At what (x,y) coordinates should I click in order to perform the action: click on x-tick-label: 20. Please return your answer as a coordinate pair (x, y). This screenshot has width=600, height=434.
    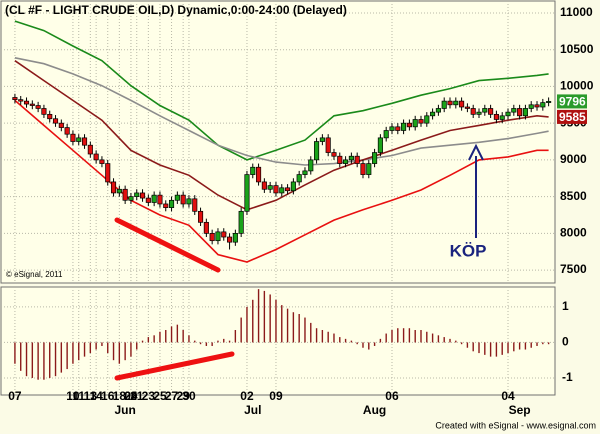
    Looking at the image, I should click on (131, 396).